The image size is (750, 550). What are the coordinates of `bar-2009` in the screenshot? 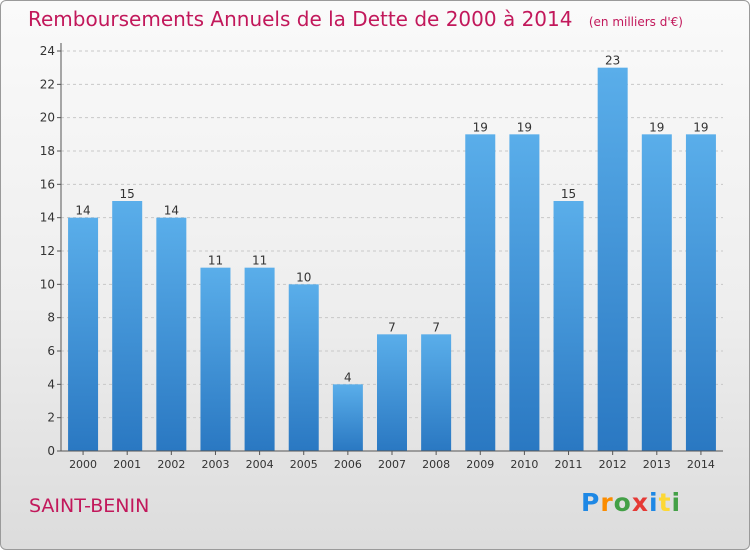 It's located at (480, 293).